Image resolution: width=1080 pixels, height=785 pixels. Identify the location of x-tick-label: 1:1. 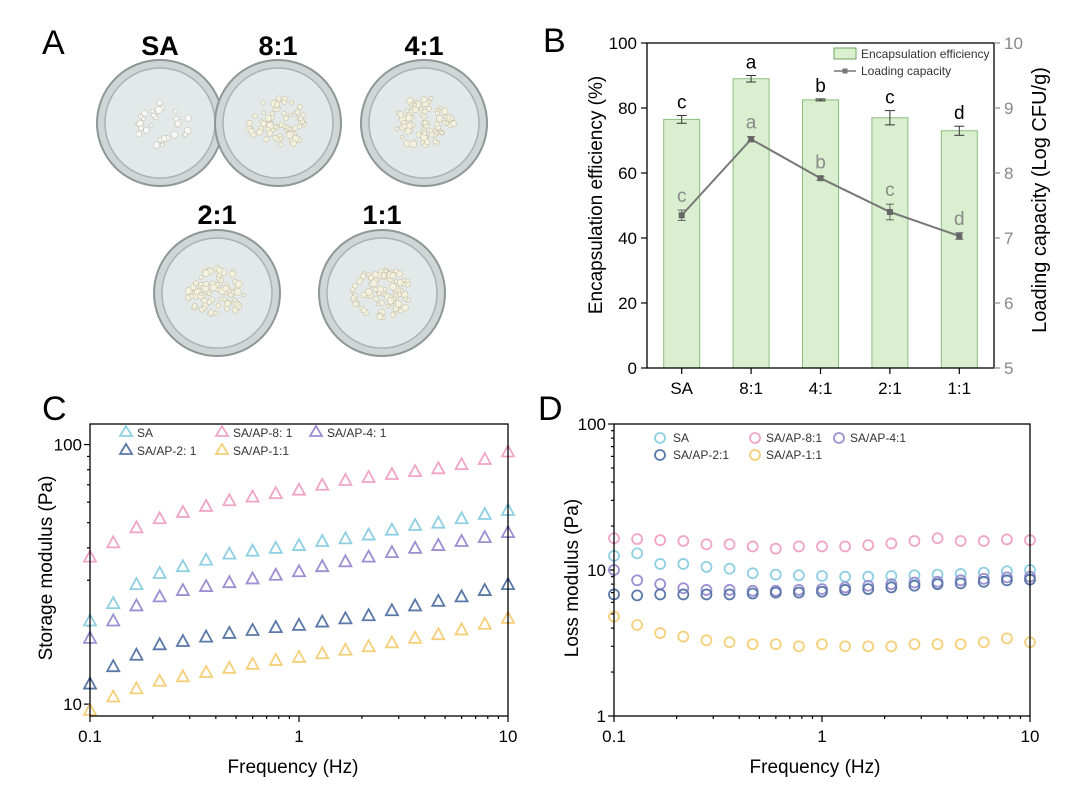
(959, 388).